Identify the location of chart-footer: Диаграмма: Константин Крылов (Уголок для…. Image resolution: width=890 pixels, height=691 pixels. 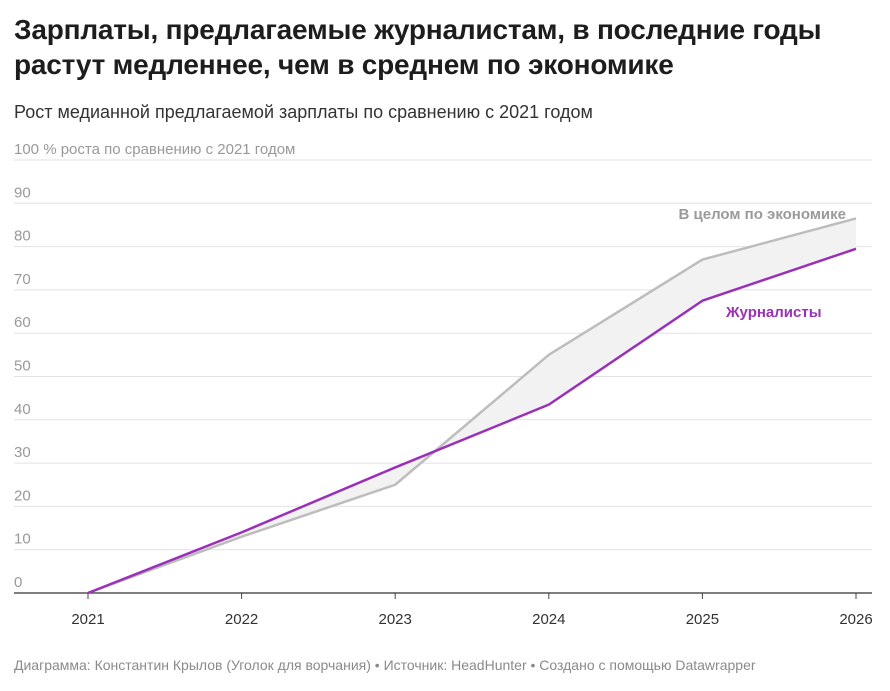
(385, 665).